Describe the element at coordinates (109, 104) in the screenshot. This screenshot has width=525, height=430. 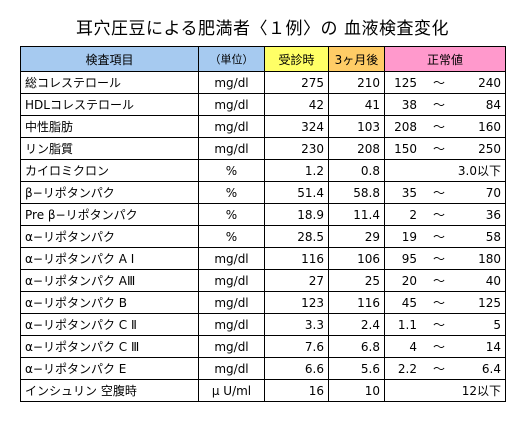
I see `test-item-cell: HDLコレステロール` at that location.